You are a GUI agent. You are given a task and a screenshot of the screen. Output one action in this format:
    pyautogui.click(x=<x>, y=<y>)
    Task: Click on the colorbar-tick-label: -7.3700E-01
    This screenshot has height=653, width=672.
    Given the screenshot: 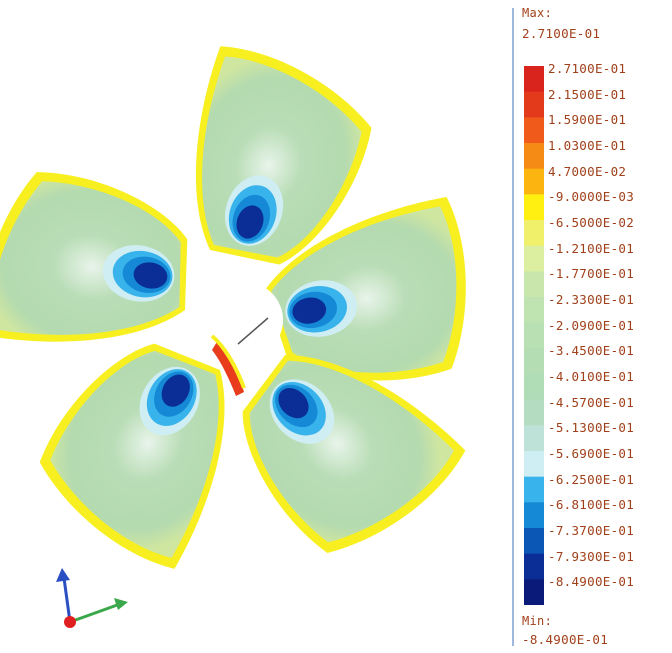 What is the action you would take?
    pyautogui.click(x=591, y=530)
    